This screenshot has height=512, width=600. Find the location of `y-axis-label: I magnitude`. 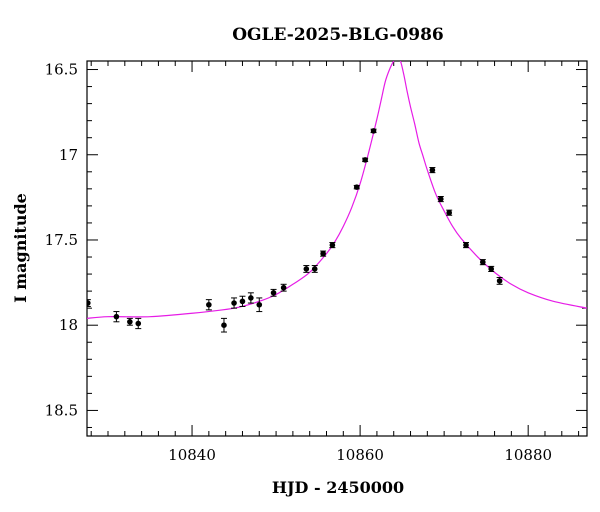

y-axis-label: I magnitude is located at coordinates (20, 248).